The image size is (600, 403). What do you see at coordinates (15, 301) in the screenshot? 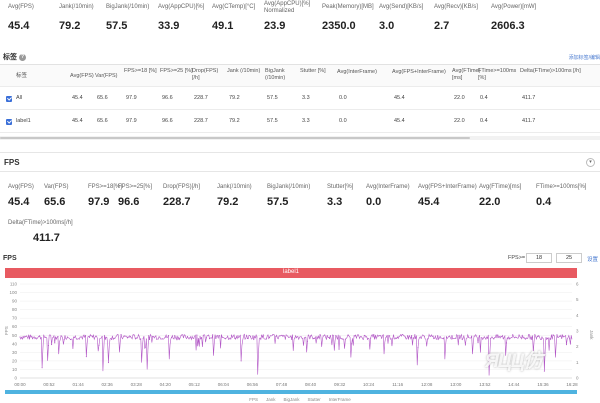
I see `y-tick-label: 90` at bounding box center [15, 301].